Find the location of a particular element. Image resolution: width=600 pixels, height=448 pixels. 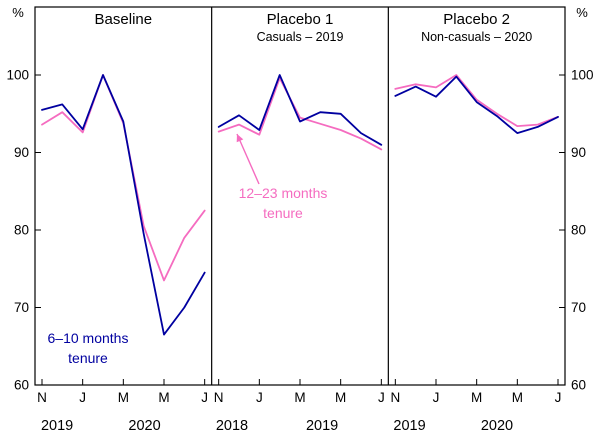

y-axis-label-right: 80 is located at coordinates (578, 230).